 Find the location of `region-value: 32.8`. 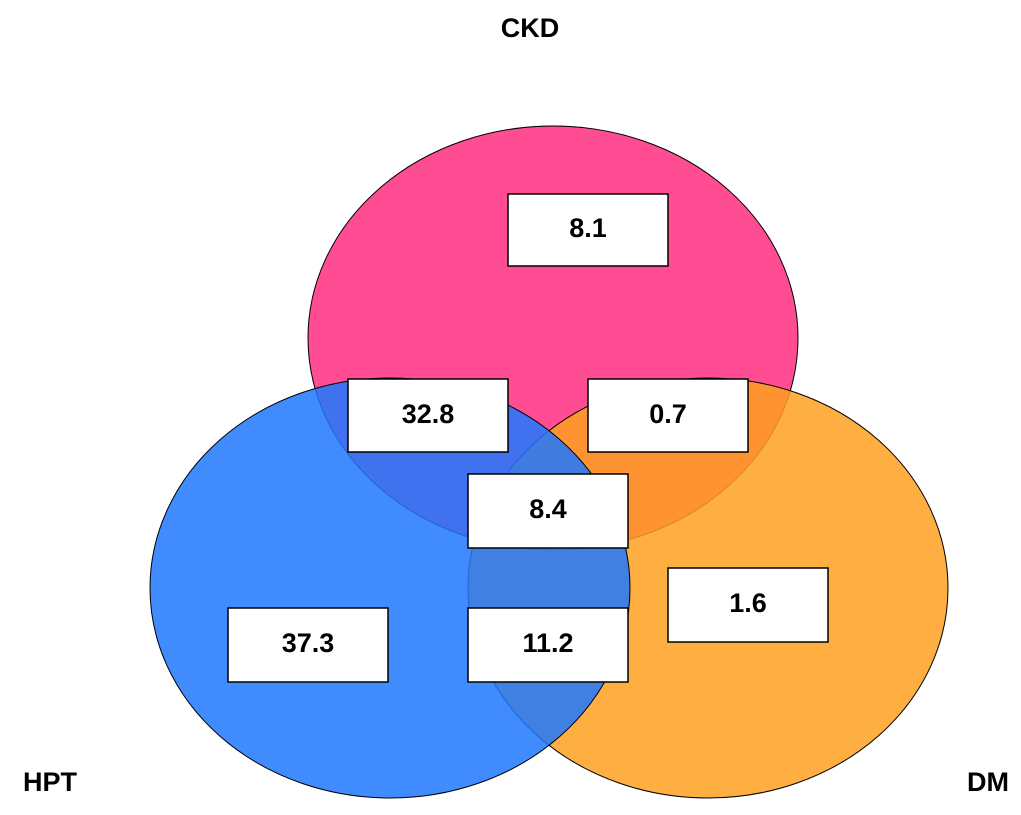

region-value: 32.8 is located at coordinates (428, 414).